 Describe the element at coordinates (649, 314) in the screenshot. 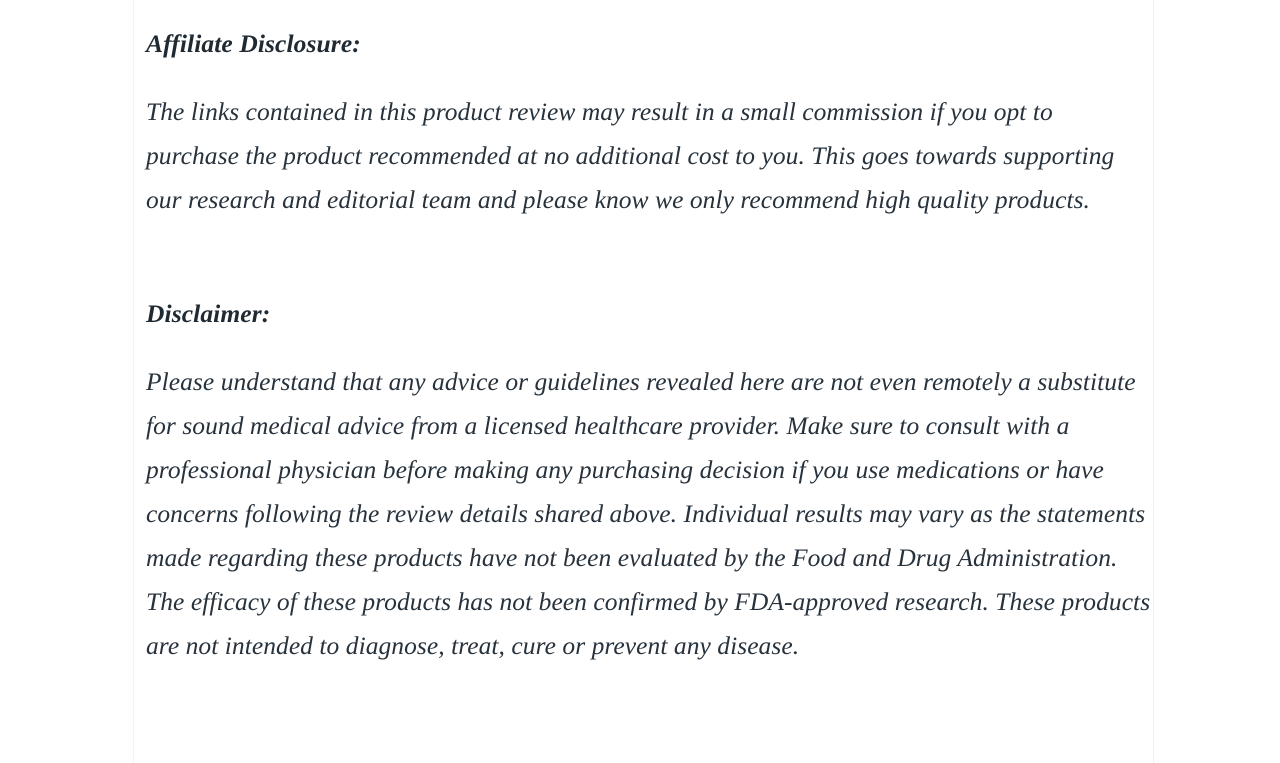

I see `disclaimer-section: Disclaimer:` at that location.